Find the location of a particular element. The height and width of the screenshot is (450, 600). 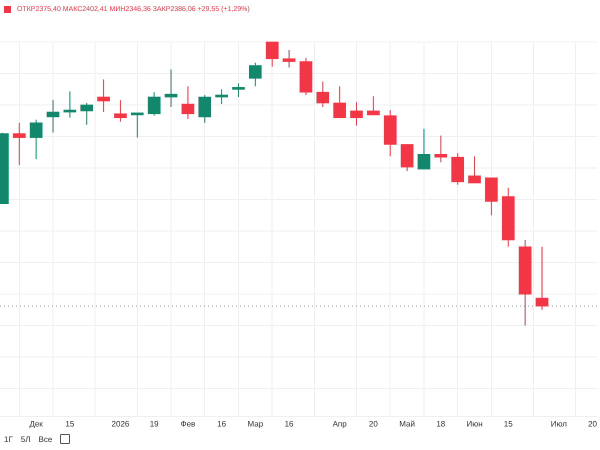

x-tick-label: Мар is located at coordinates (256, 423).